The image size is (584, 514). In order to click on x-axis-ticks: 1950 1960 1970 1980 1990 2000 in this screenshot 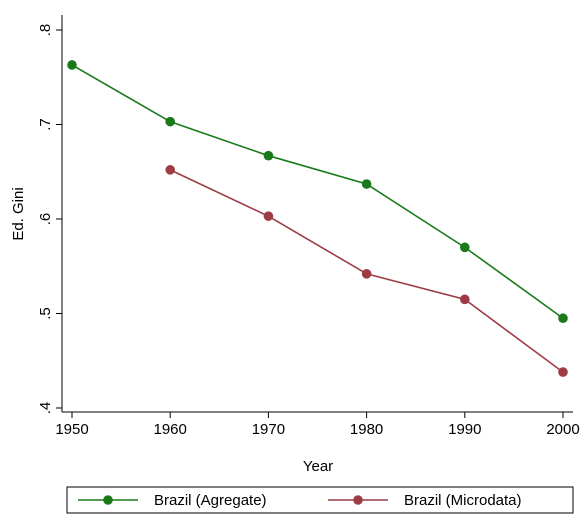, I will do `click(317, 425)`.